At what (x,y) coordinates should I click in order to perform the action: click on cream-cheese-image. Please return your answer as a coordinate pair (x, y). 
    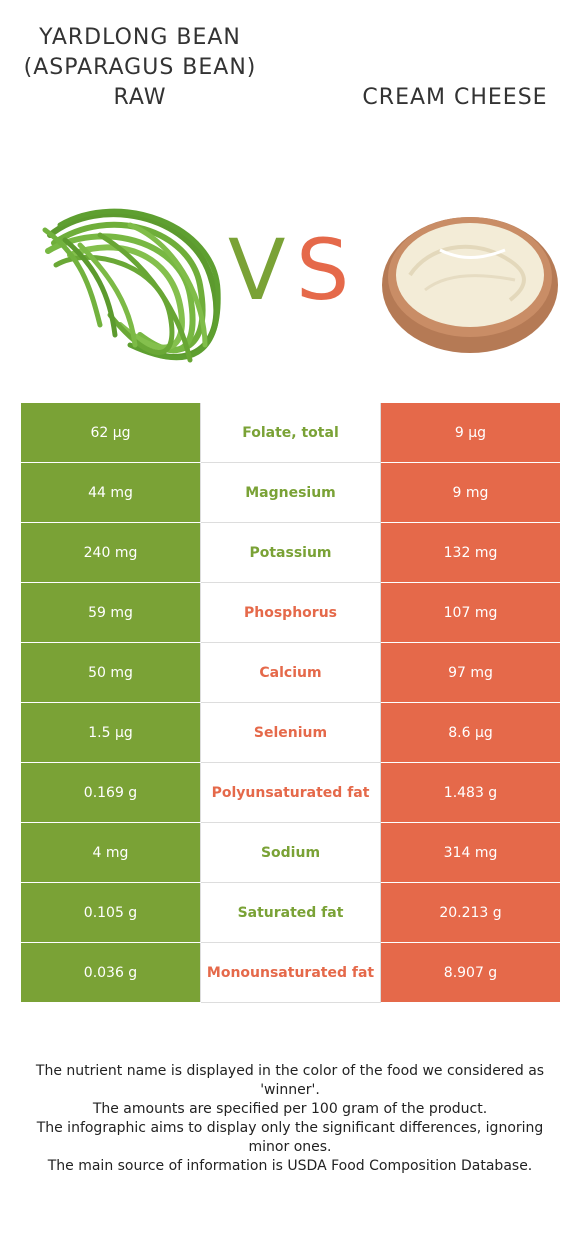
    Looking at the image, I should click on (470, 285).